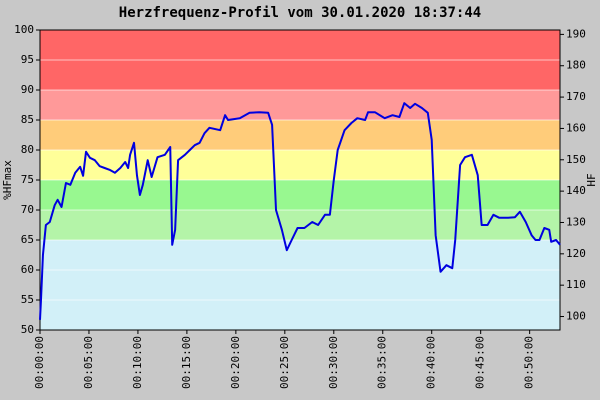 The height and width of the screenshot is (400, 600). Describe the element at coordinates (27, 179) in the screenshot. I see `y-tick-label: 75` at that location.